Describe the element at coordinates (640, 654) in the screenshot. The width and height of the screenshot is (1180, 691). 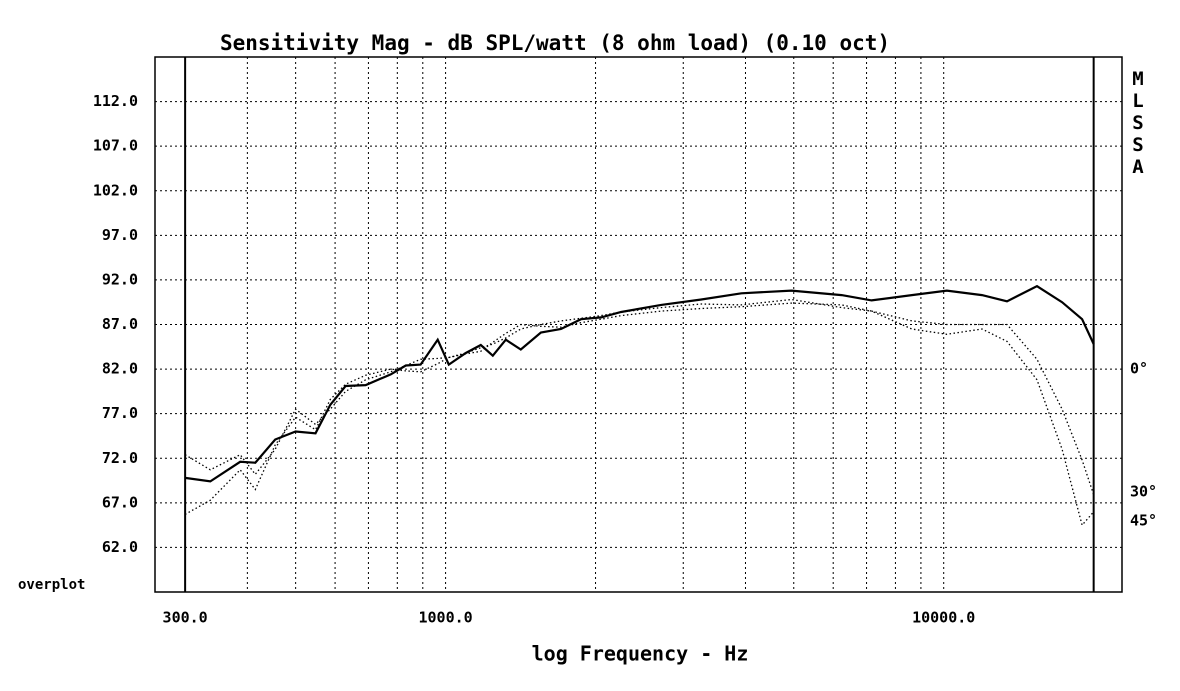
I see `x-axis-label: log Frequency - Hz` at that location.